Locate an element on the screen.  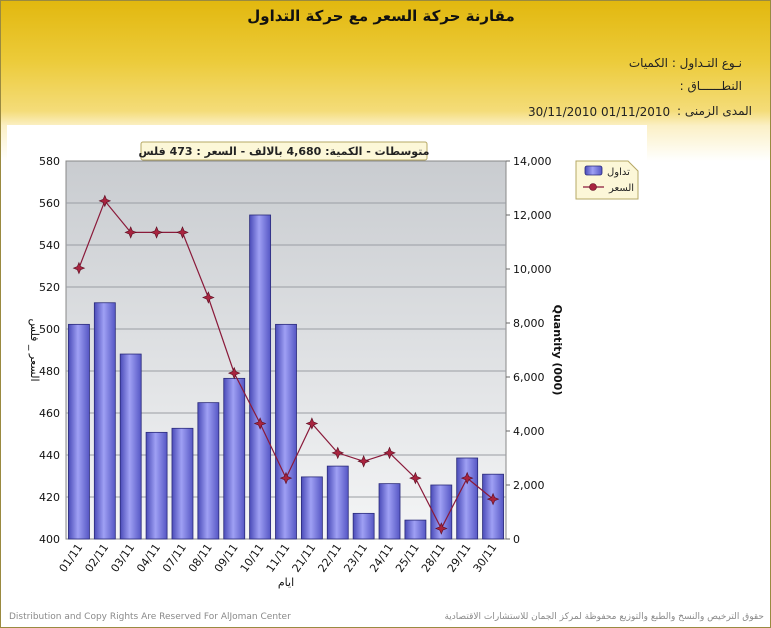
period-label: المدى الزمنى : is located at coordinates (714, 111).